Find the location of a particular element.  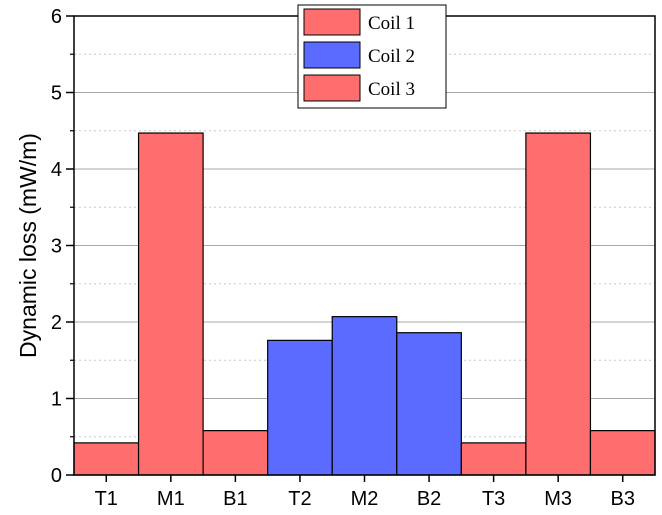

bar-b2 is located at coordinates (429, 404).